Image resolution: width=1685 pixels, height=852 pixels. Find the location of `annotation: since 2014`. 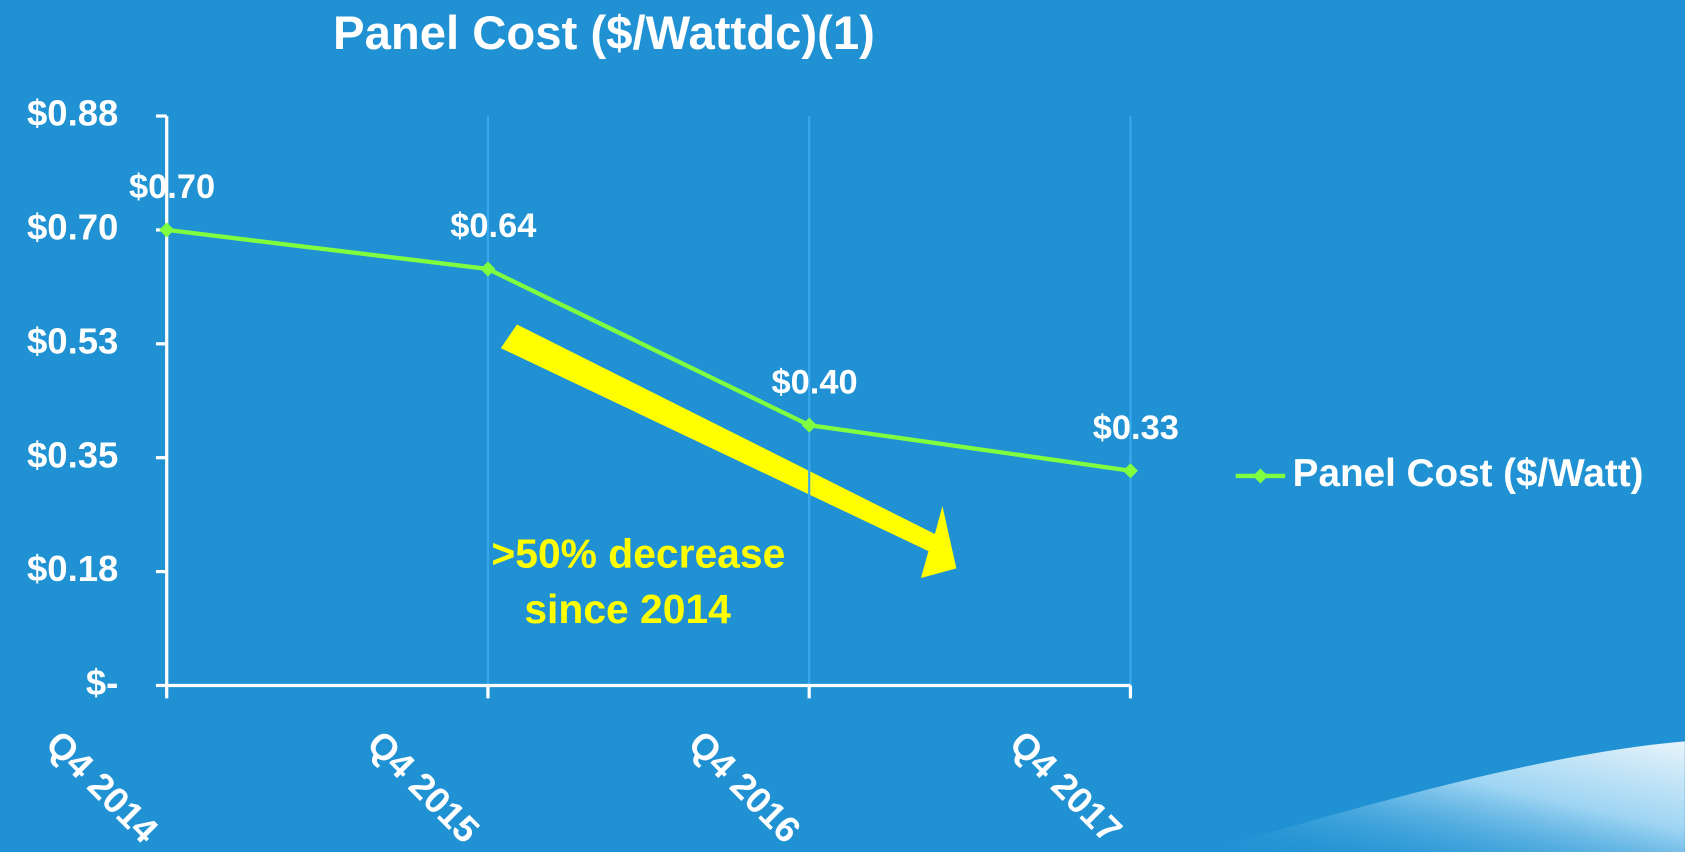

annotation: since 2014 is located at coordinates (627, 609).